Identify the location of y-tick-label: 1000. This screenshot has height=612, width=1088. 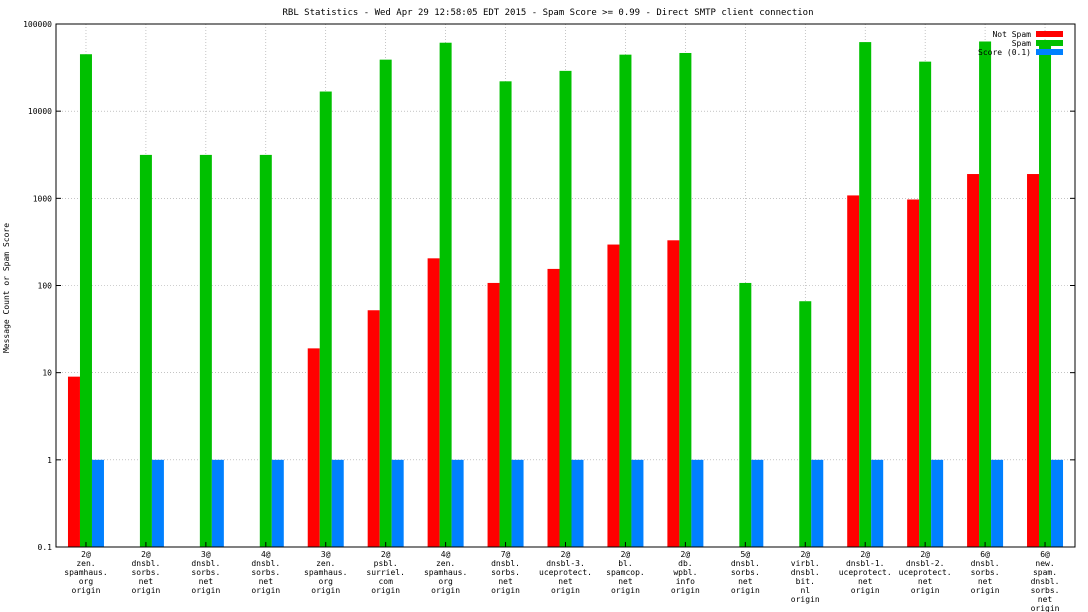
(42, 198).